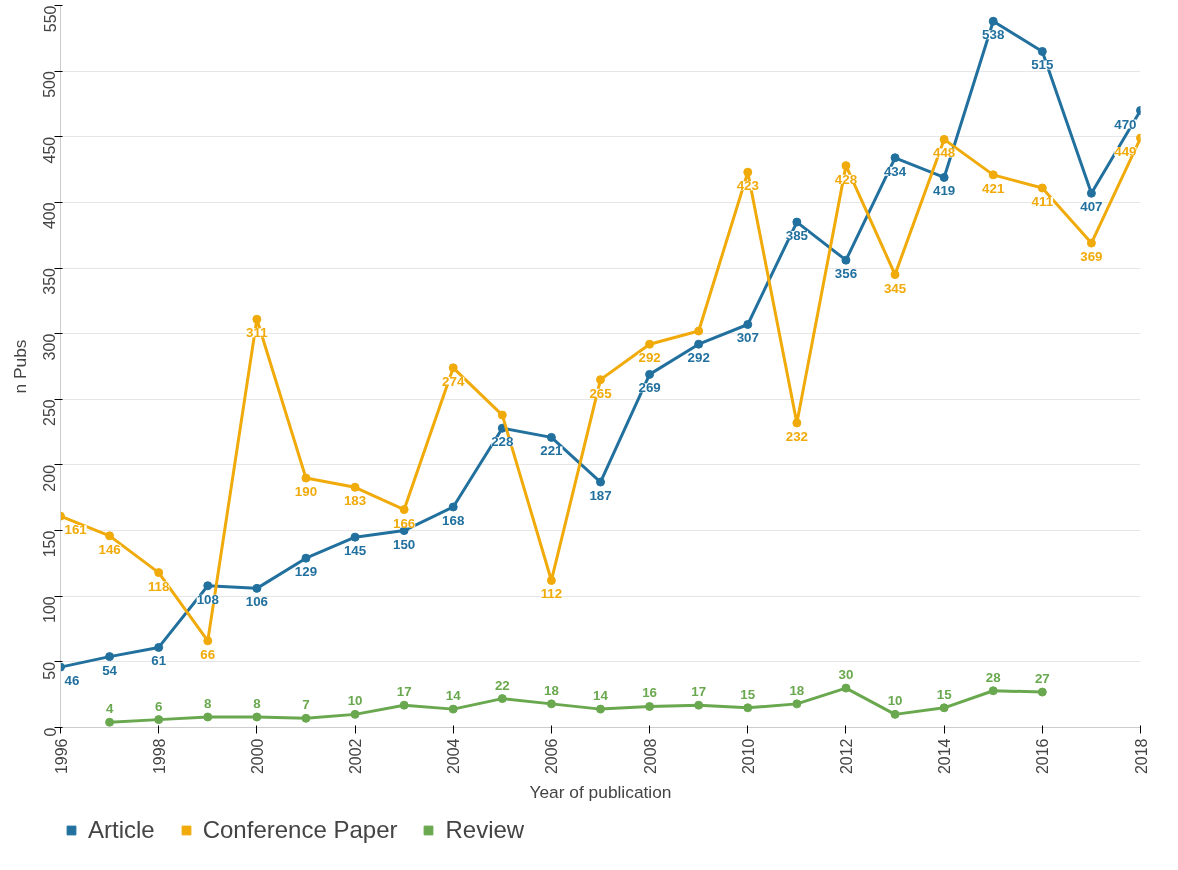  Describe the element at coordinates (895, 171) in the screenshot. I see `data-label: 434` at that location.